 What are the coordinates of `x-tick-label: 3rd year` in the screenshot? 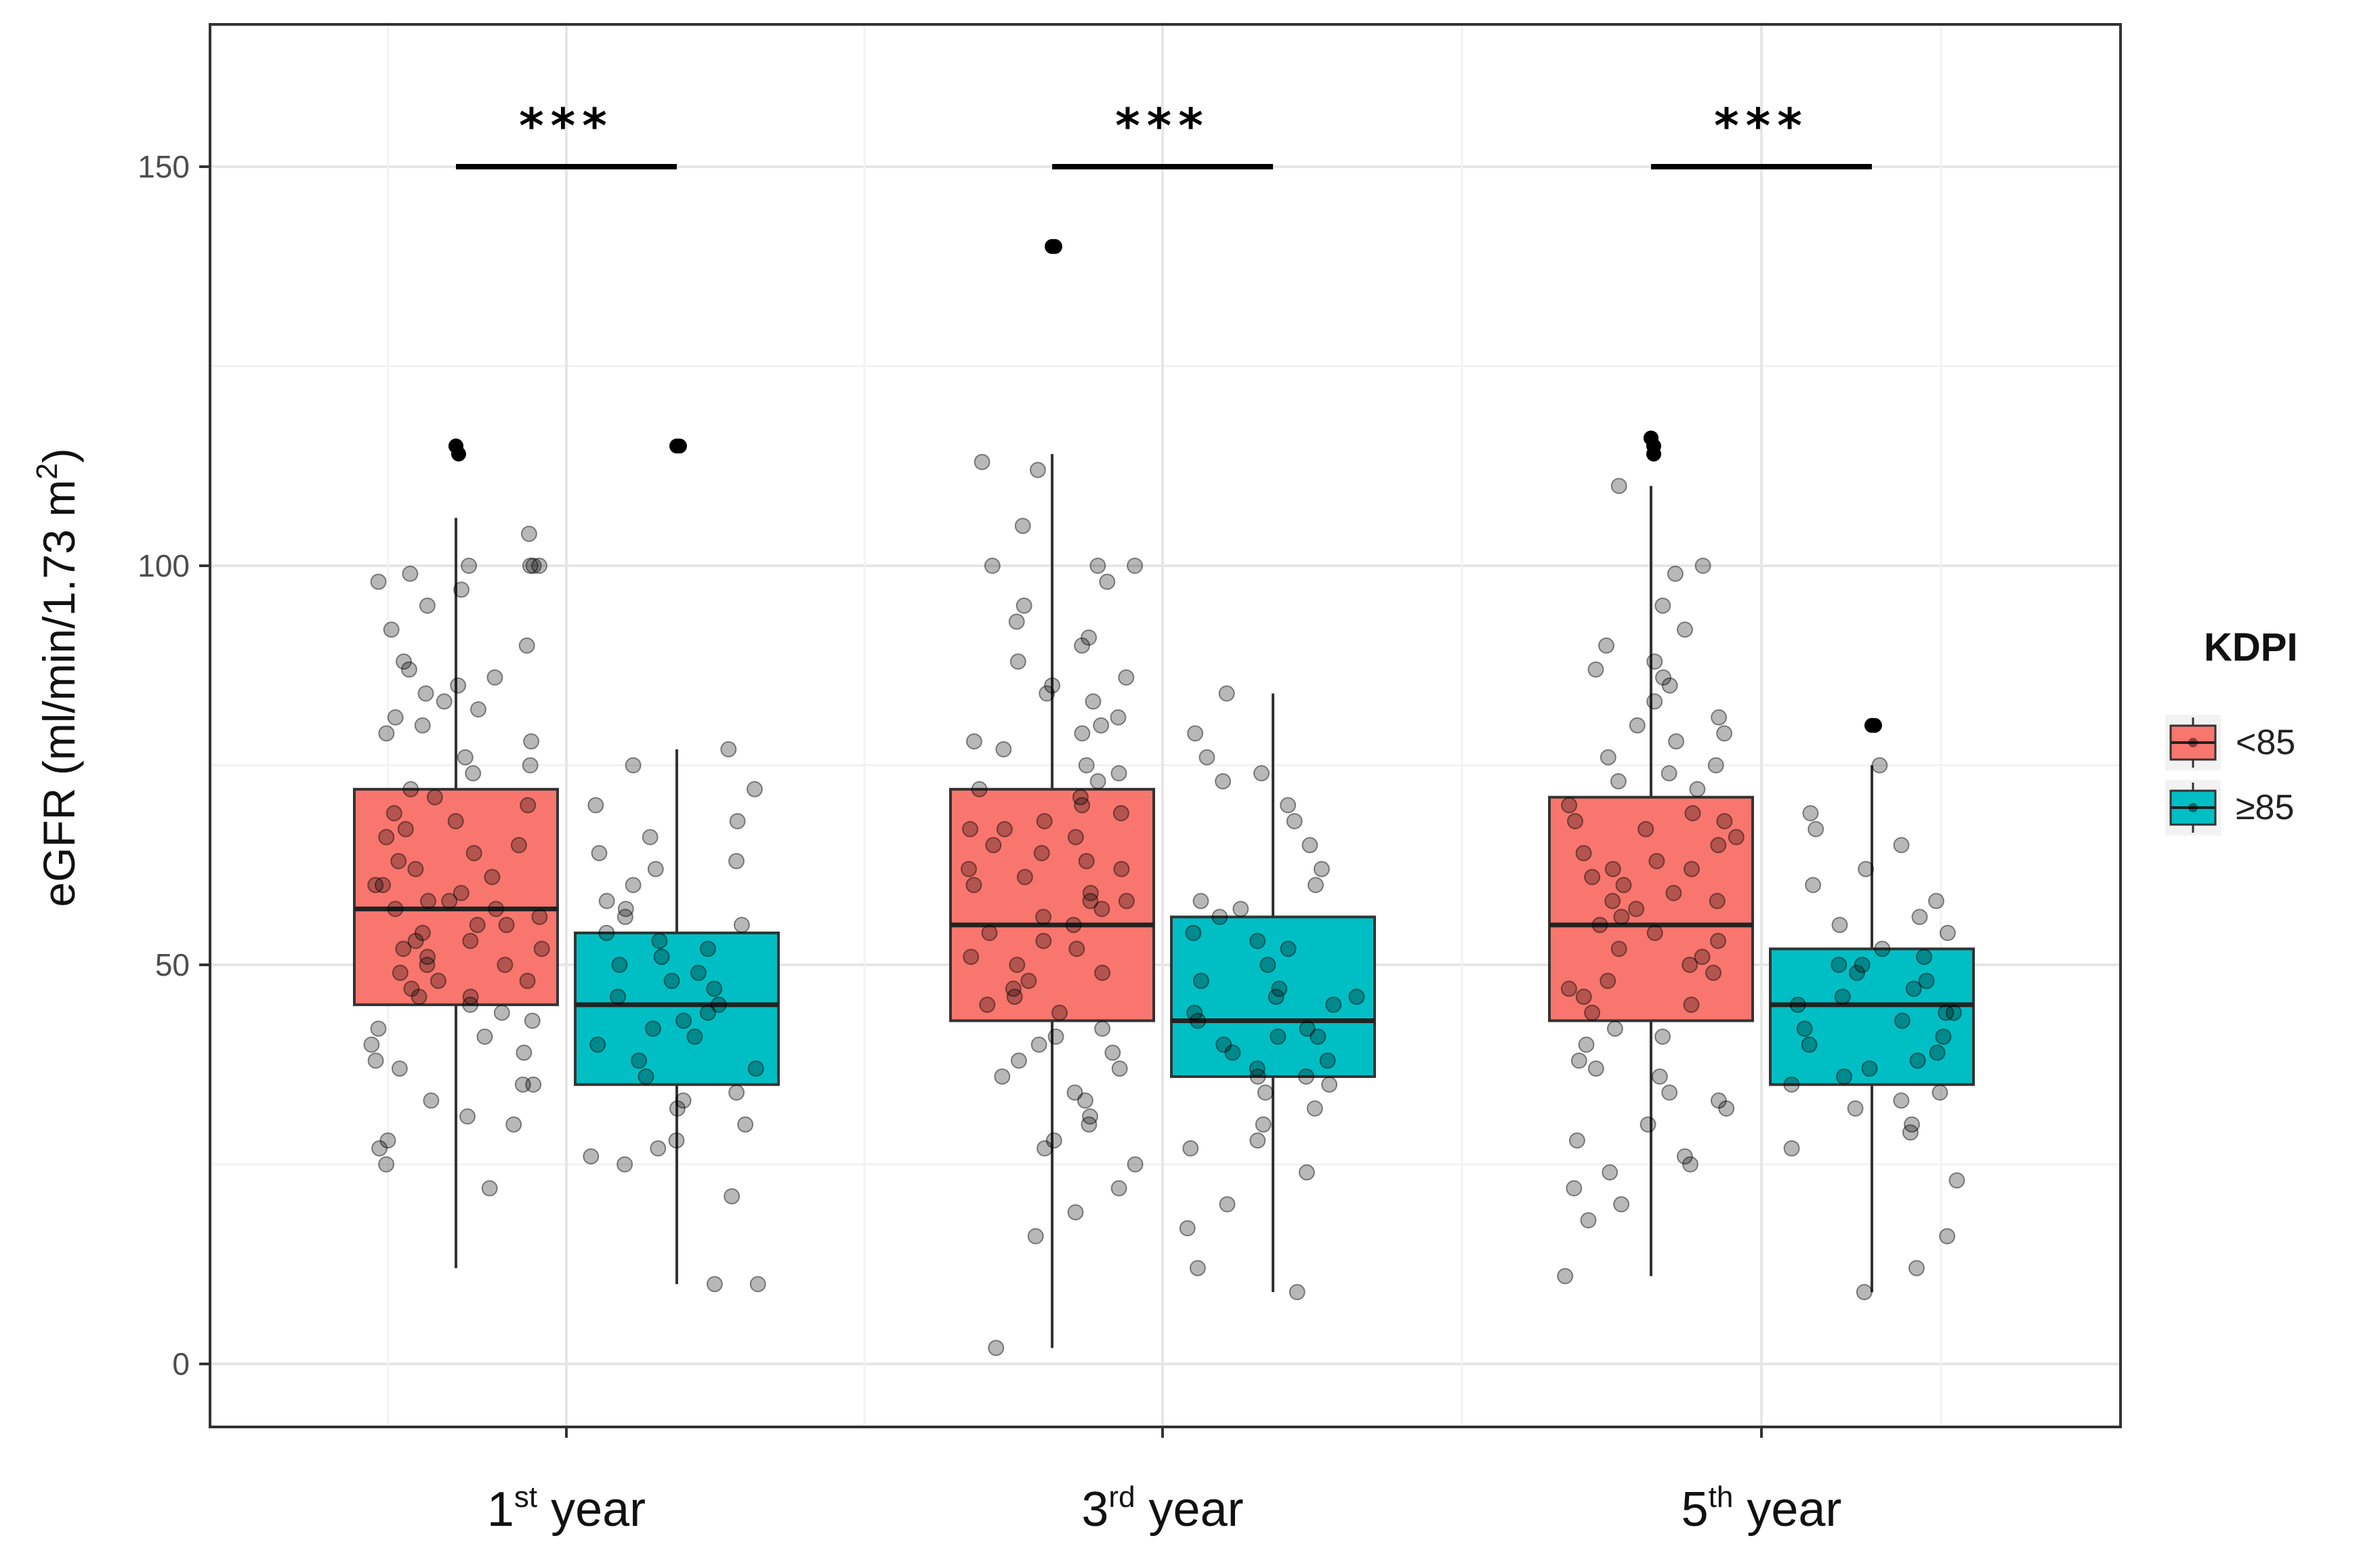 It's located at (1162, 1508).